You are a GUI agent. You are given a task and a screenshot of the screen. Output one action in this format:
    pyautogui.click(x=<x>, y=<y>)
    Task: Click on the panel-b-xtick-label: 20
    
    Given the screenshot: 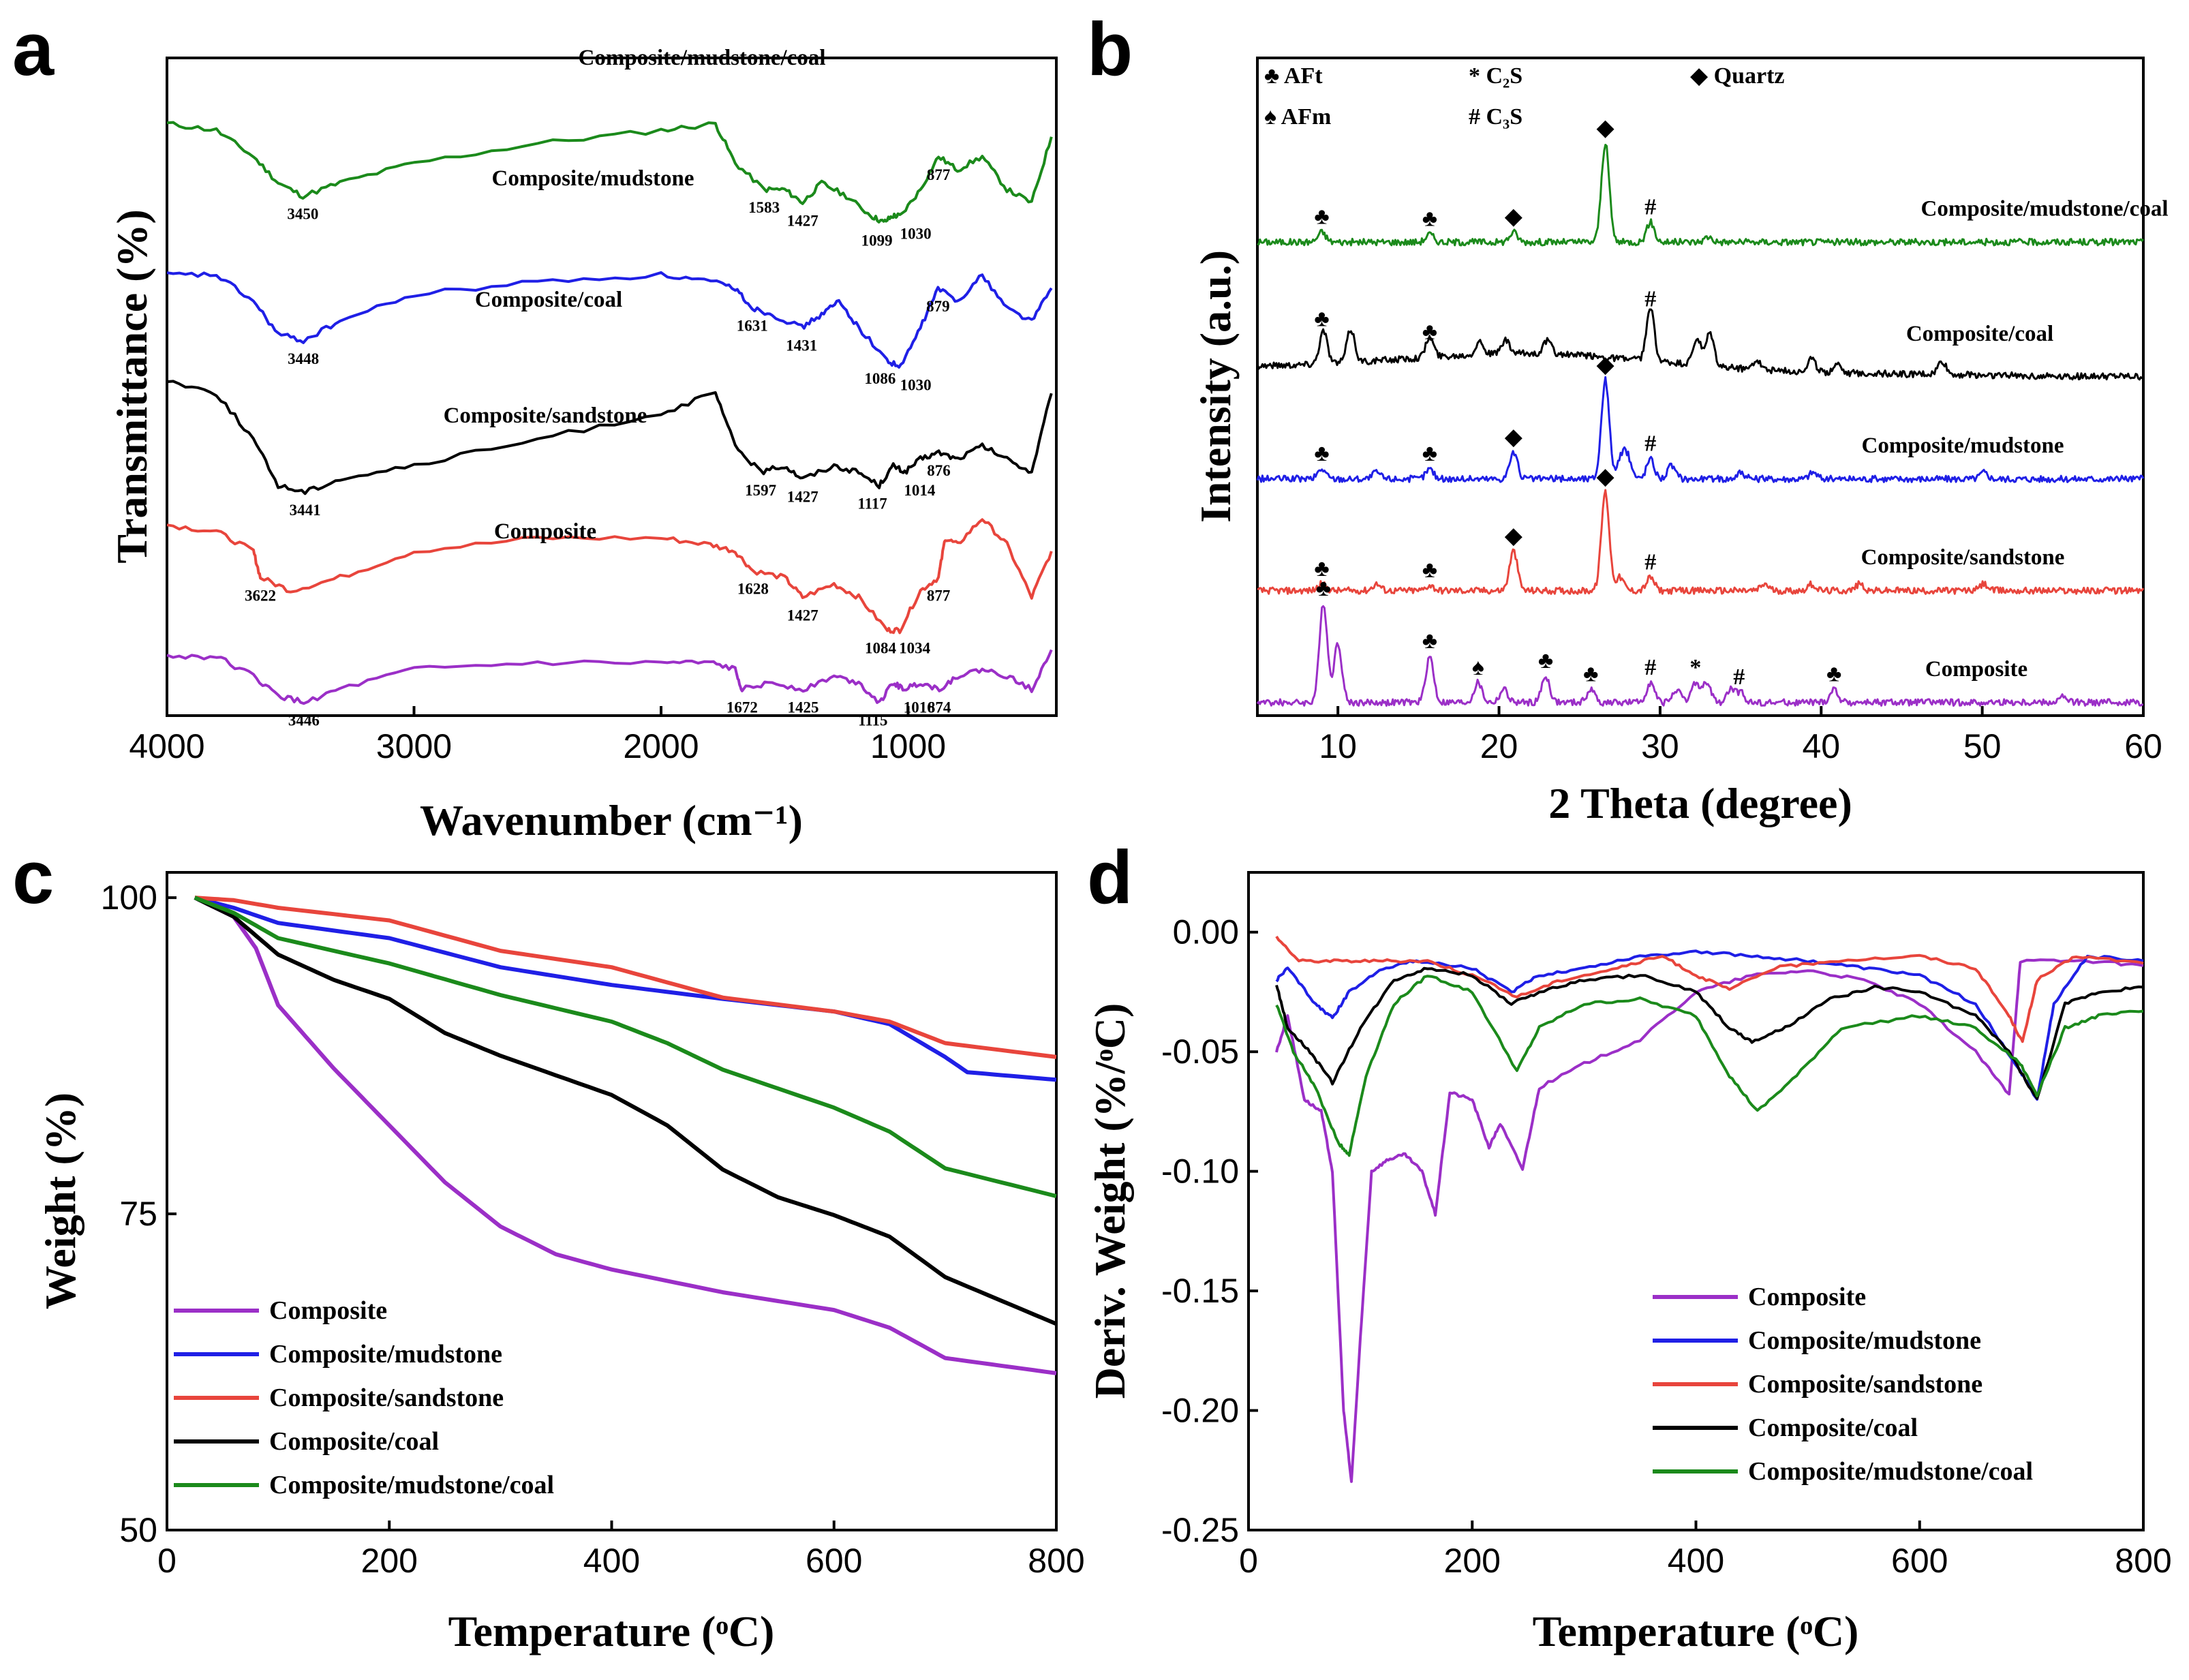 What is the action you would take?
    pyautogui.click(x=1499, y=746)
    